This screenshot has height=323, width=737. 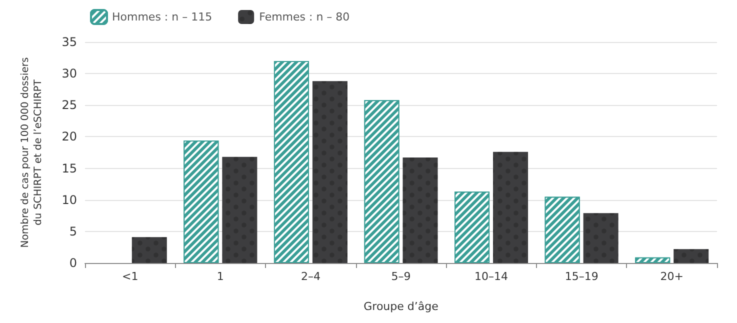 What do you see at coordinates (310, 276) in the screenshot?
I see `x-tick-label: 2–4` at bounding box center [310, 276].